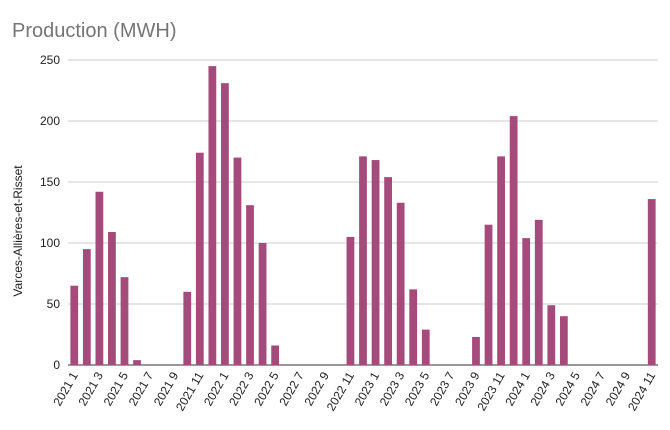 Image resolution: width=670 pixels, height=430 pixels. I want to click on y-tick-label: 150, so click(50, 182).